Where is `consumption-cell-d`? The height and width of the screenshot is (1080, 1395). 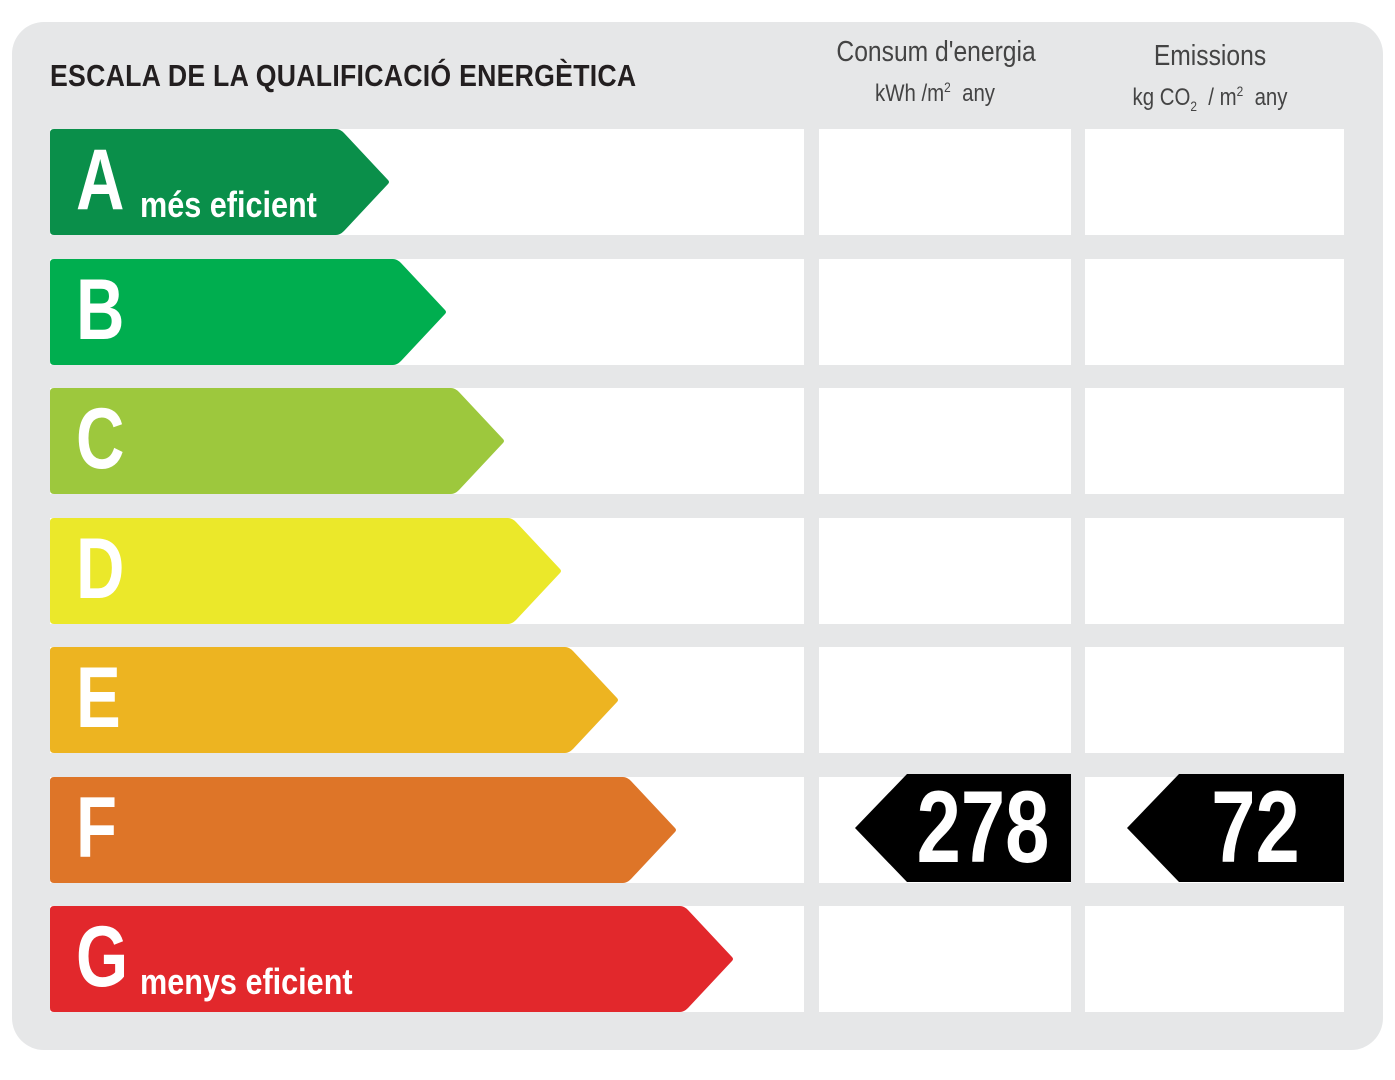
consumption-cell-d is located at coordinates (945, 571).